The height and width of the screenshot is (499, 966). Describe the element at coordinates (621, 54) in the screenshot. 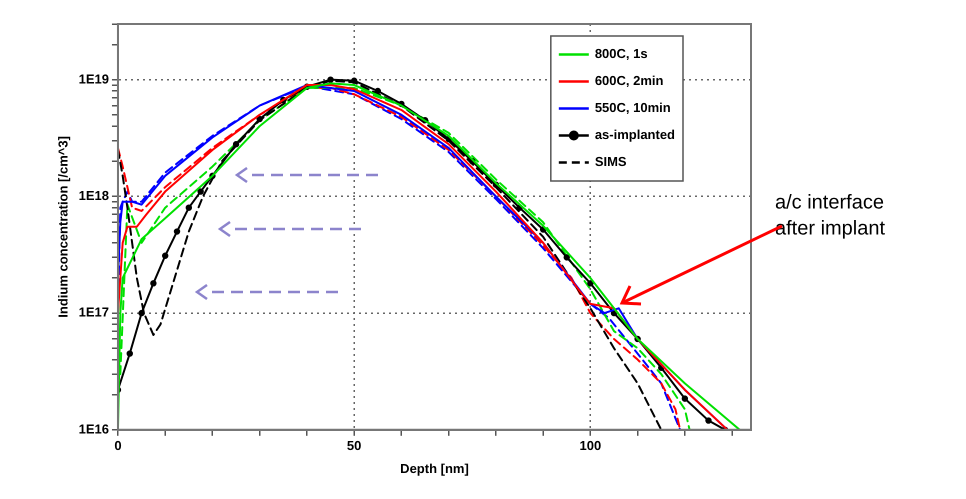

I see `legend-label: 800C, 1s` at that location.